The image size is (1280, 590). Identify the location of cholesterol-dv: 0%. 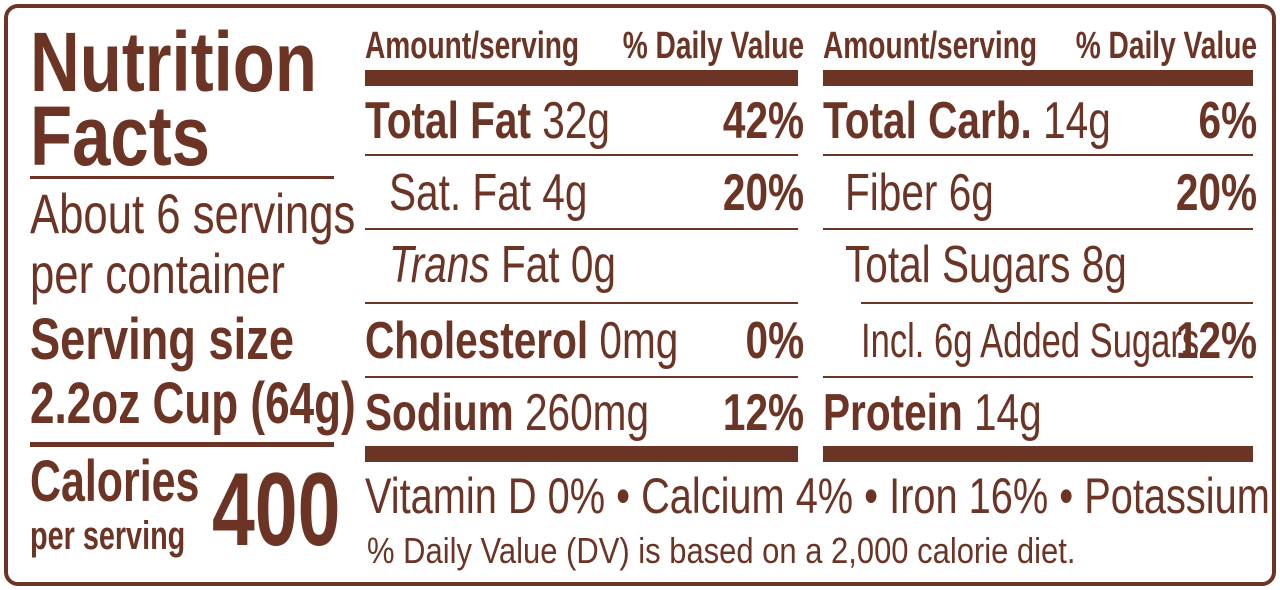
(774, 341).